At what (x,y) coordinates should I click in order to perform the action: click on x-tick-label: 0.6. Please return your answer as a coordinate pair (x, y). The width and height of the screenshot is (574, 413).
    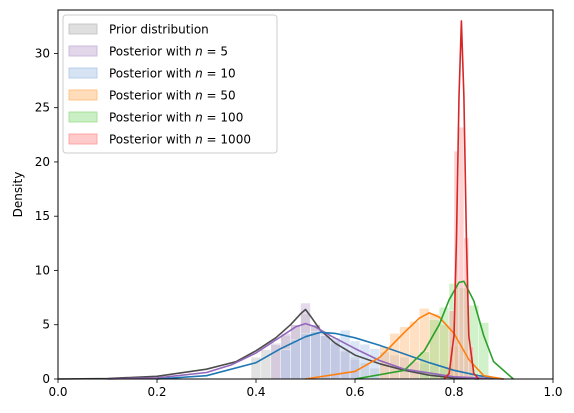
    Looking at the image, I should click on (354, 392).